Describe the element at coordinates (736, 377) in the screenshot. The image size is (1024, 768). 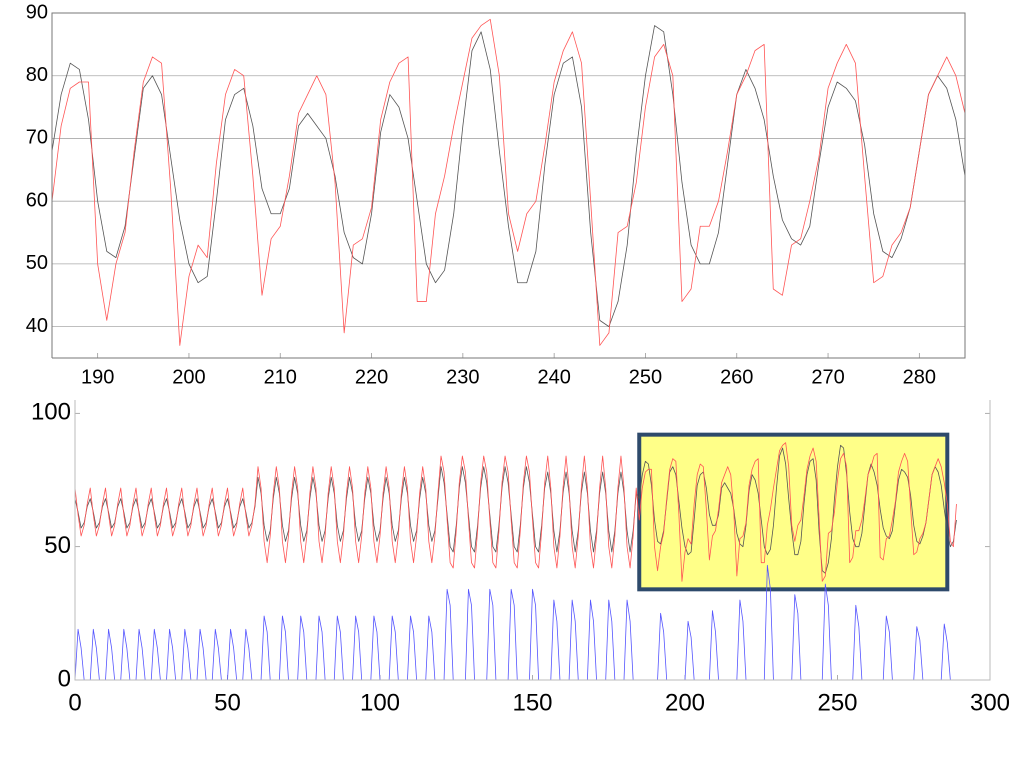
I see `x-tick-label: 260` at that location.